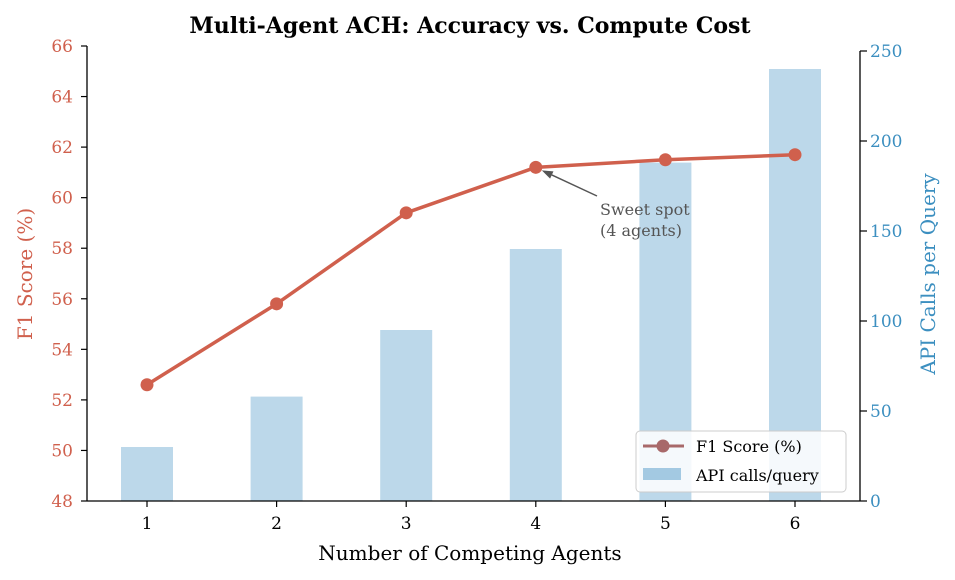 The width and height of the screenshot is (955, 580). I want to click on x-axis-label: Number of Competing Agents, so click(469, 553).